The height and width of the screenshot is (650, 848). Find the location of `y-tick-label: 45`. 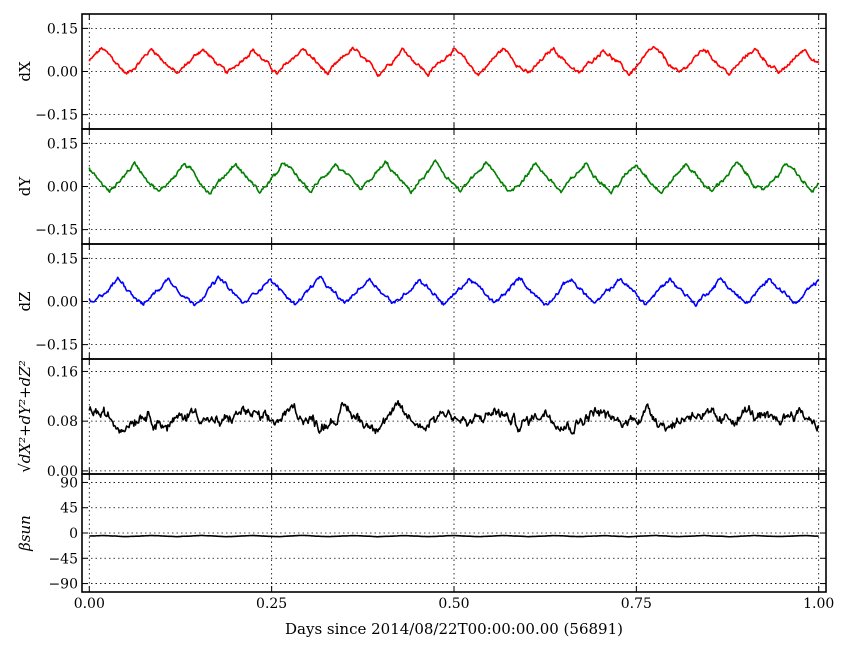

y-tick-label: 45 is located at coordinates (69, 509).